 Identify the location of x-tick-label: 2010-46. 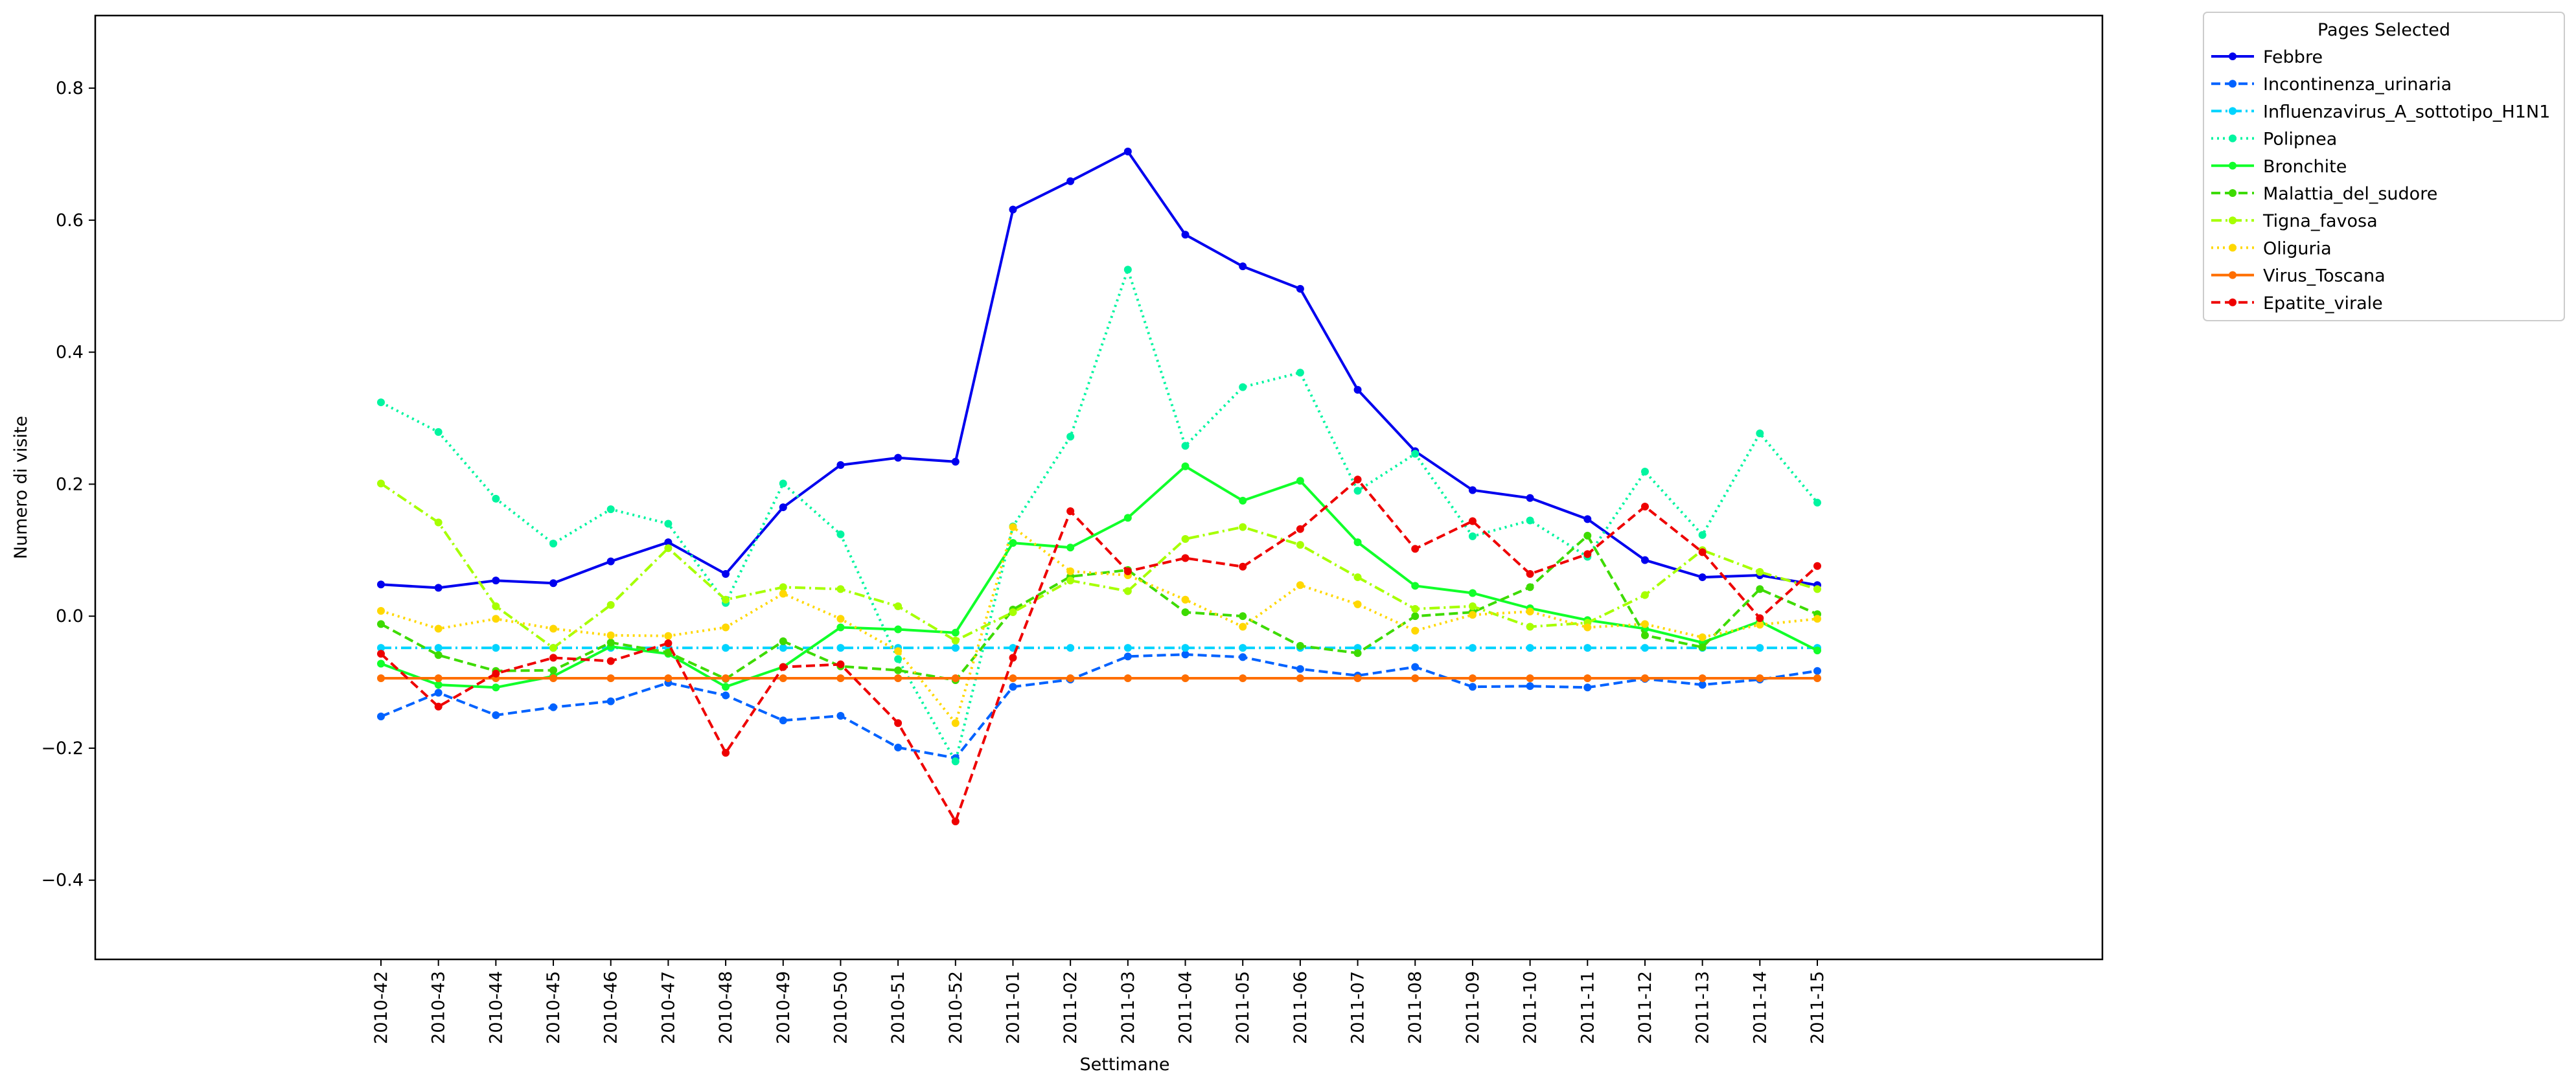
(611, 1007).